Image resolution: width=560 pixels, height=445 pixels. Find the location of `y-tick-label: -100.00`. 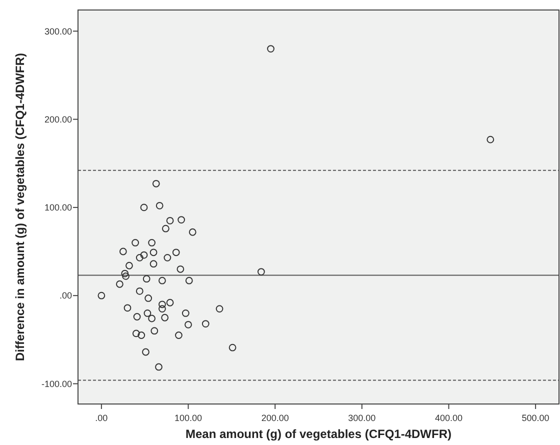

y-tick-label: -100.00 is located at coordinates (56, 383).